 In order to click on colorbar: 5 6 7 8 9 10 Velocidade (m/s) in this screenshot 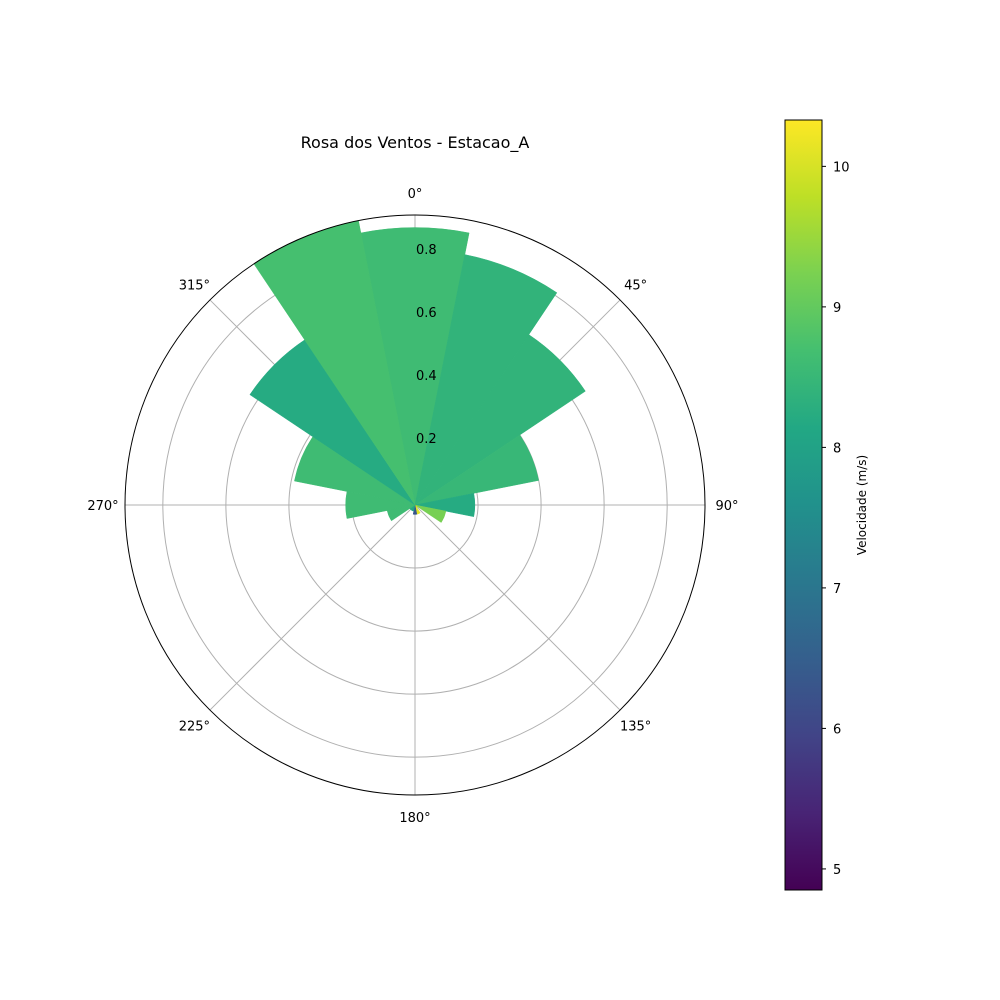, I will do `click(826, 505)`.